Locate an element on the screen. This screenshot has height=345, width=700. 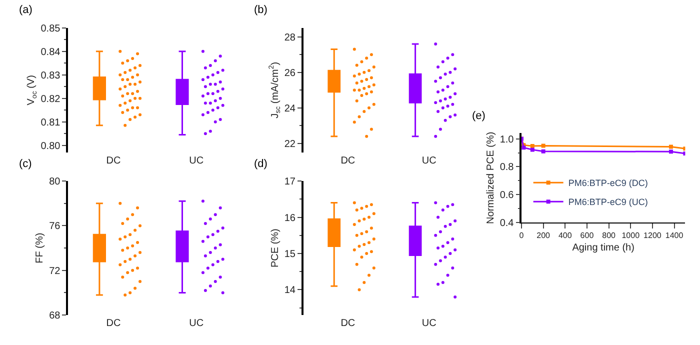
chart-title: (a) is located at coordinates (25, 10).